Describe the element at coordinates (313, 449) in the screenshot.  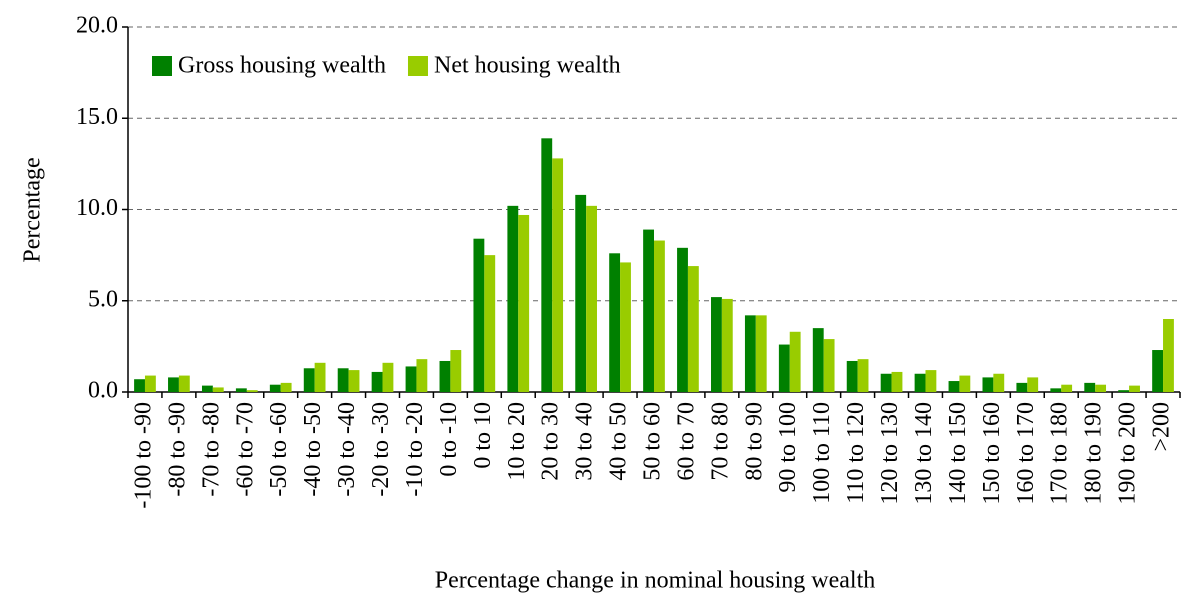
I see `x-tick-label: -40 to -50` at that location.